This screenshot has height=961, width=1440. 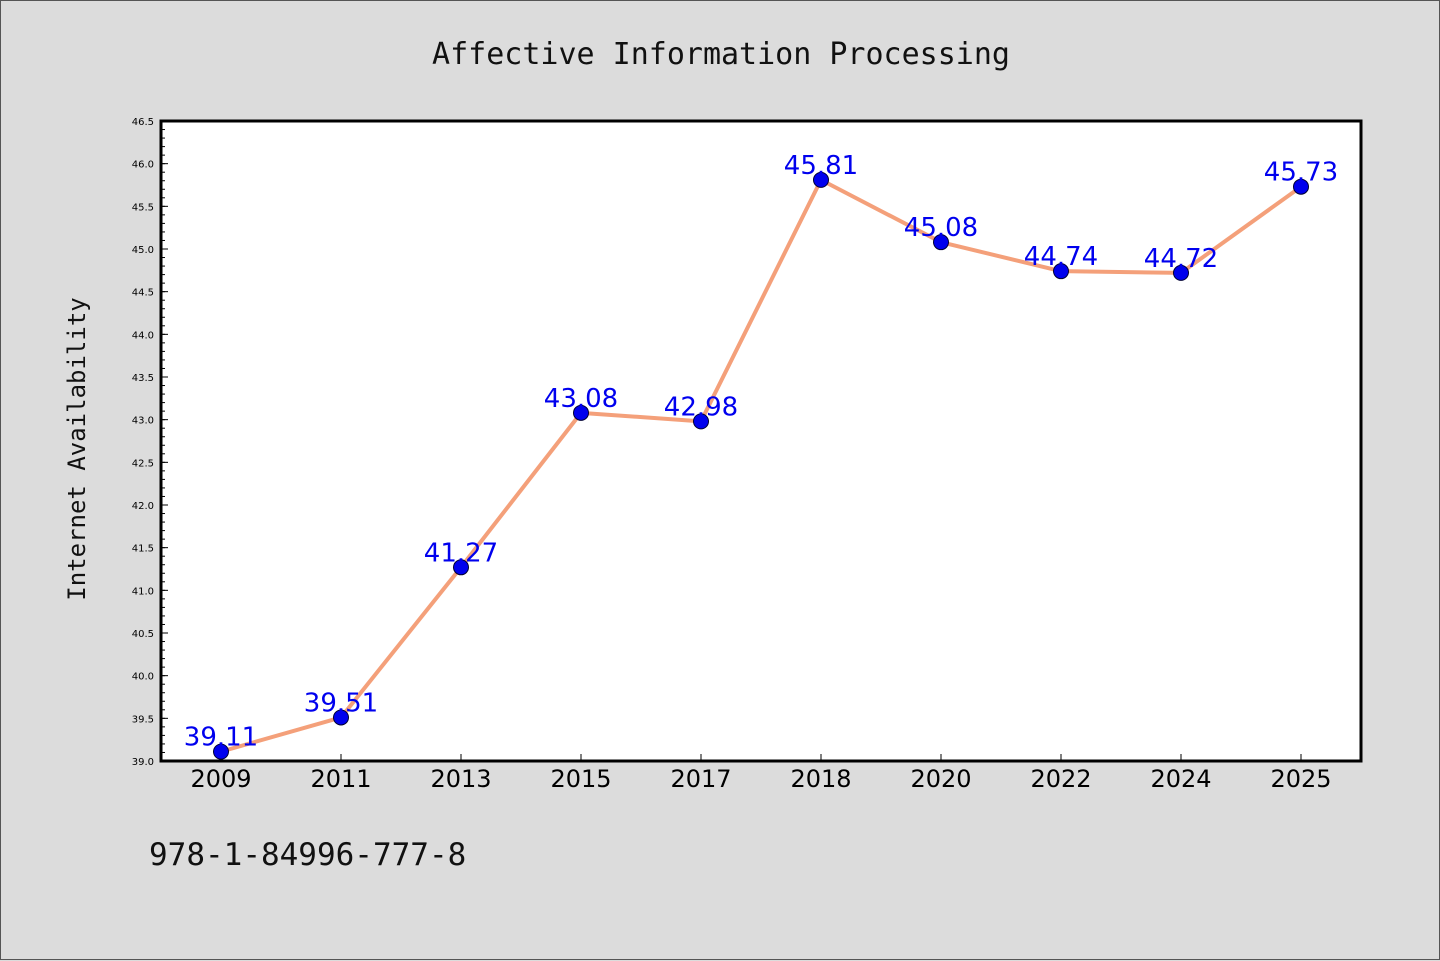 What do you see at coordinates (143, 634) in the screenshot?
I see `y-tick-label: 40.5` at bounding box center [143, 634].